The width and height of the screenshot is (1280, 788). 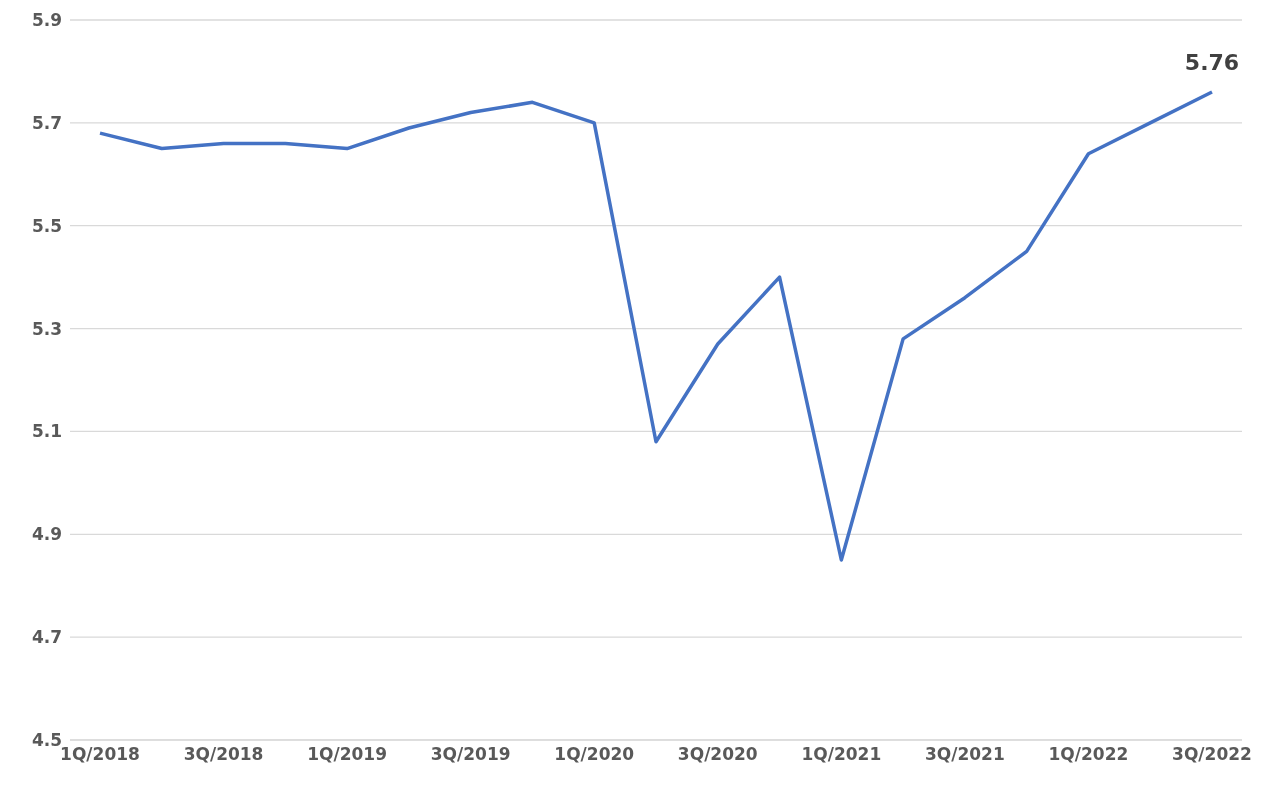 I want to click on x-tick-label: 1Q/2018, so click(x=100, y=754).